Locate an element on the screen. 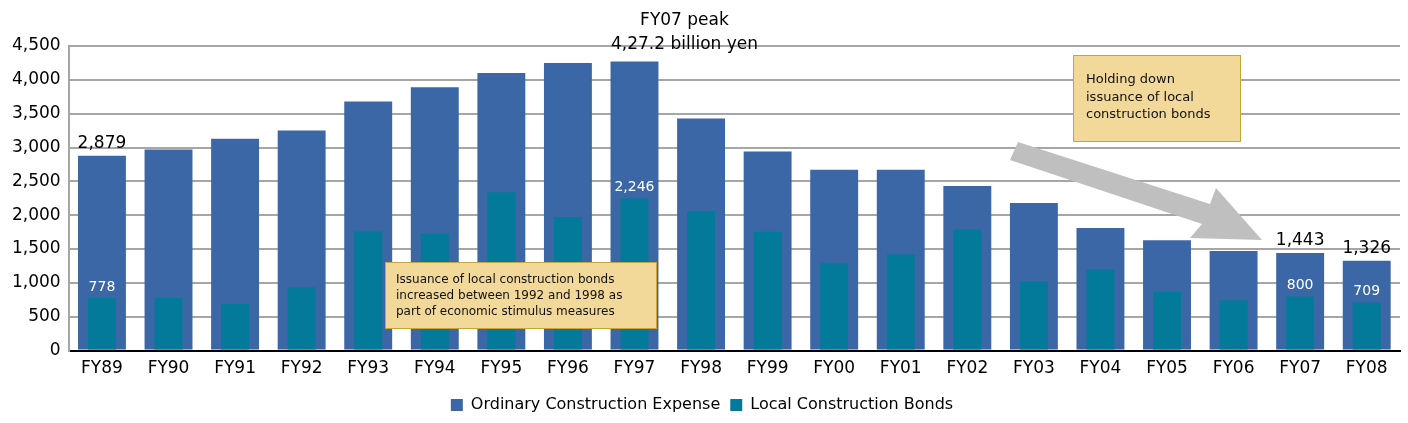  data-label: 2,246 is located at coordinates (634, 186).